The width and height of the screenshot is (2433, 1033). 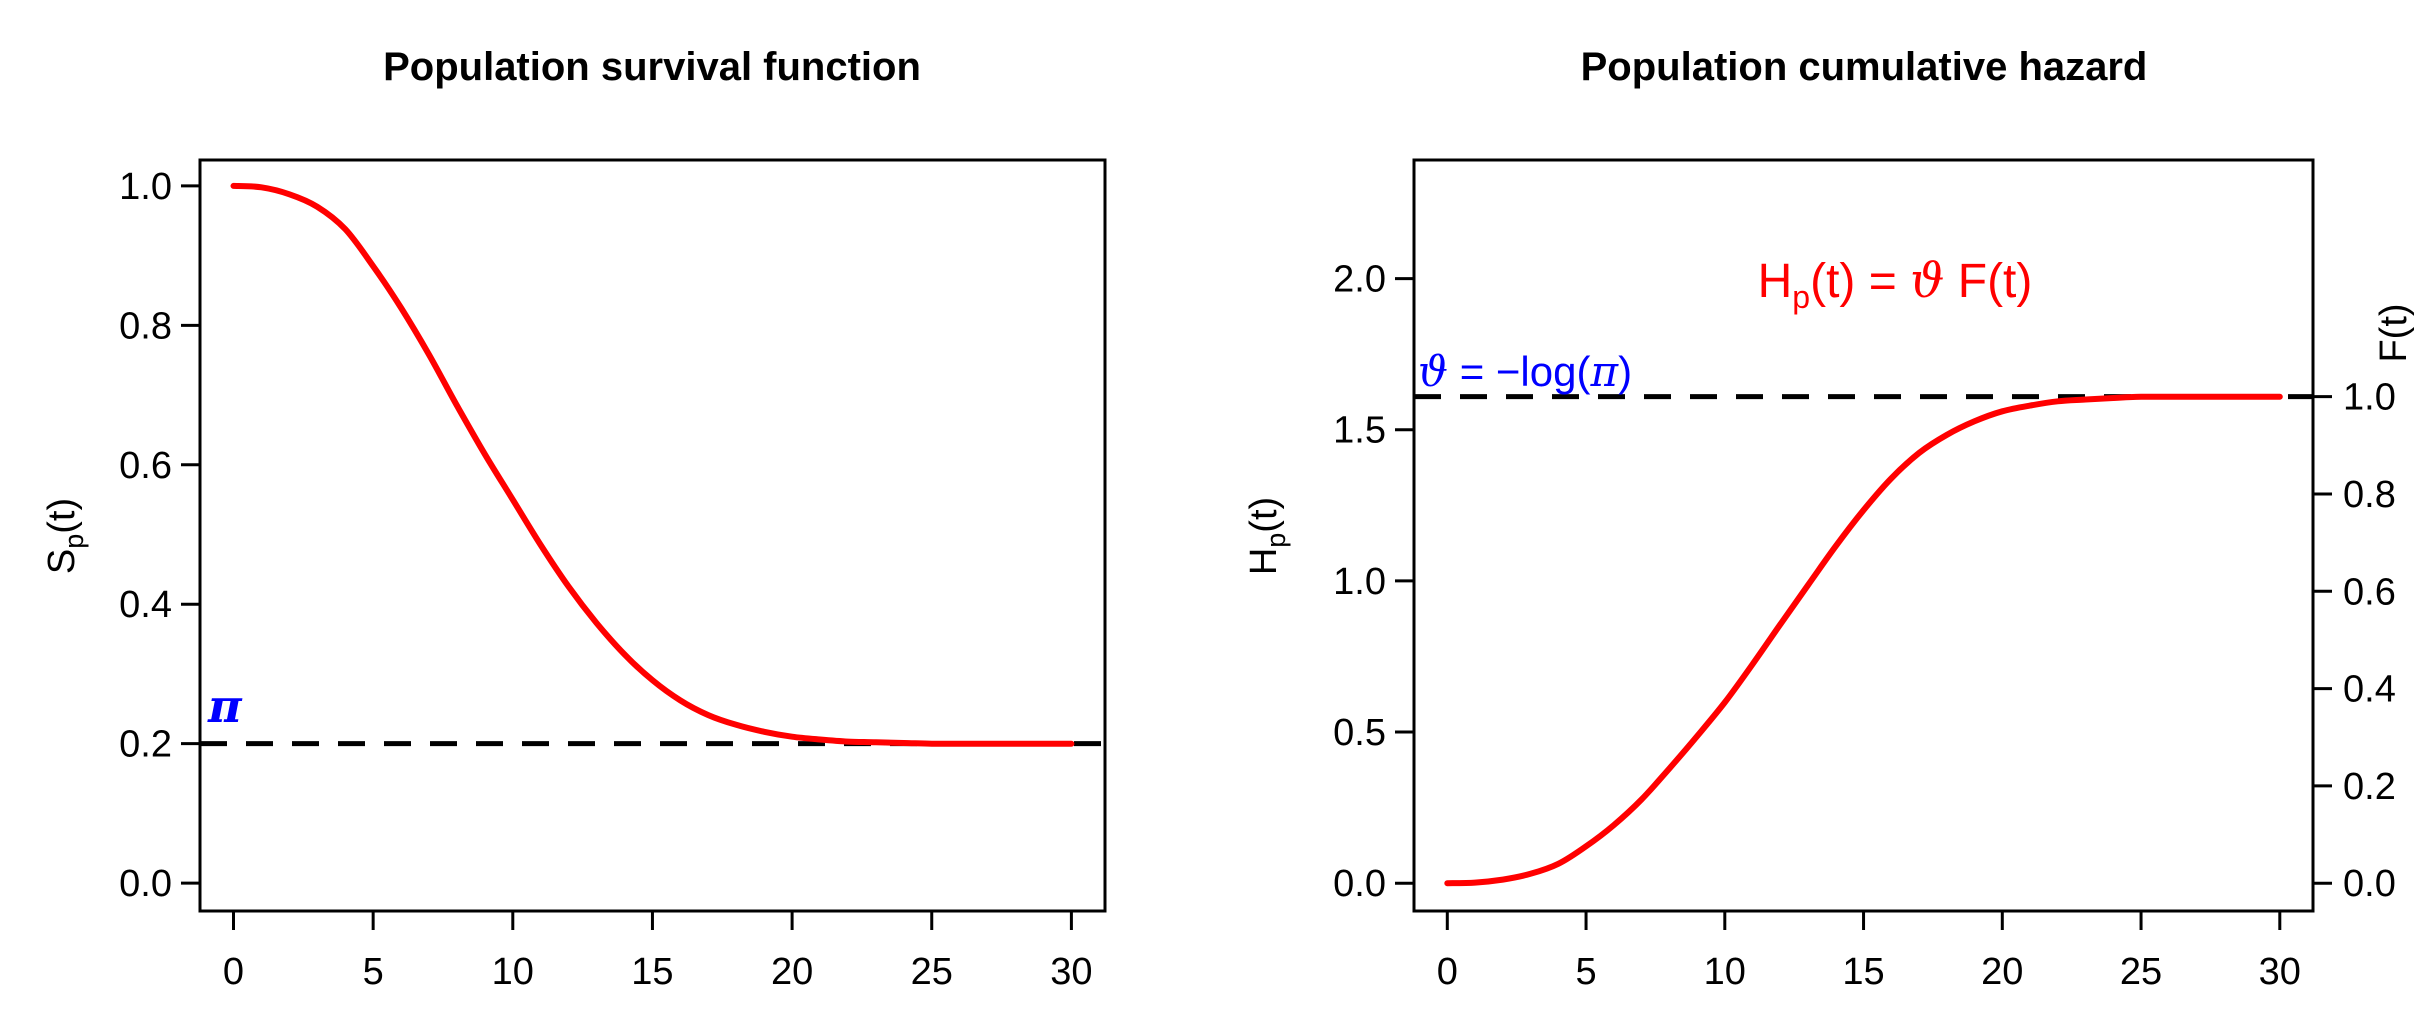 I want to click on left-plot-ylabel: Sp(t), so click(x=65, y=536).